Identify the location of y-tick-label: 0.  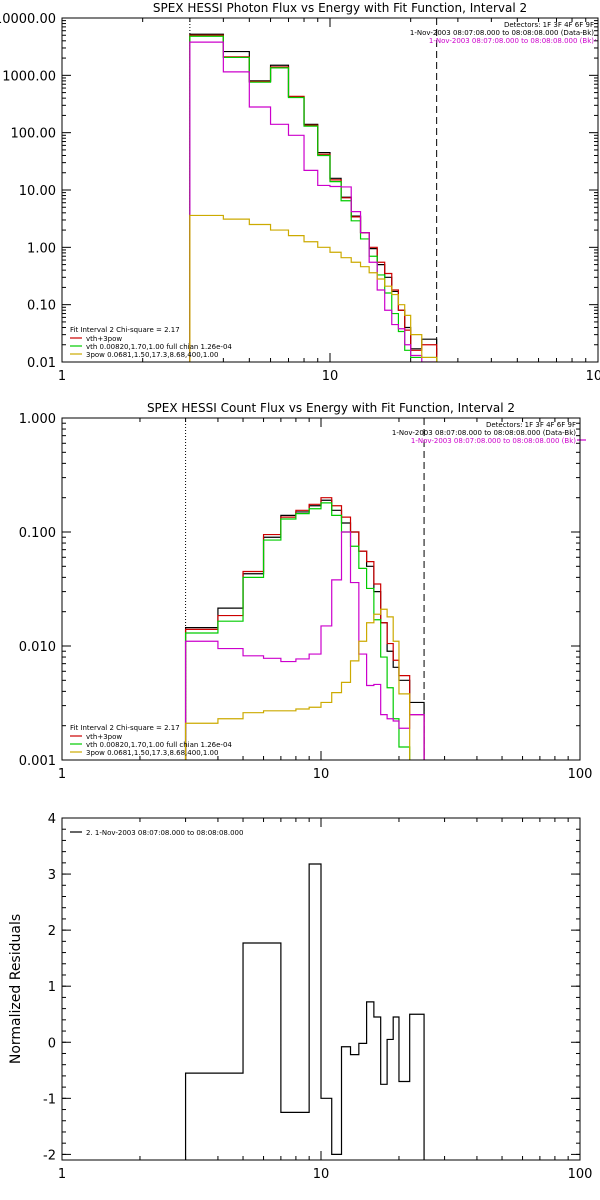
(52, 1043).